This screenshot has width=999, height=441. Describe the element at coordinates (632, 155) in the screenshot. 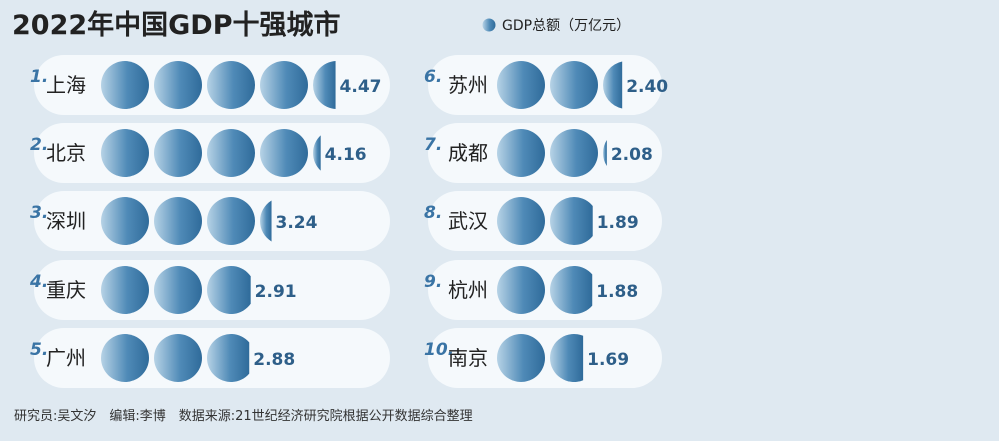

I see `value-label: 2.08` at that location.